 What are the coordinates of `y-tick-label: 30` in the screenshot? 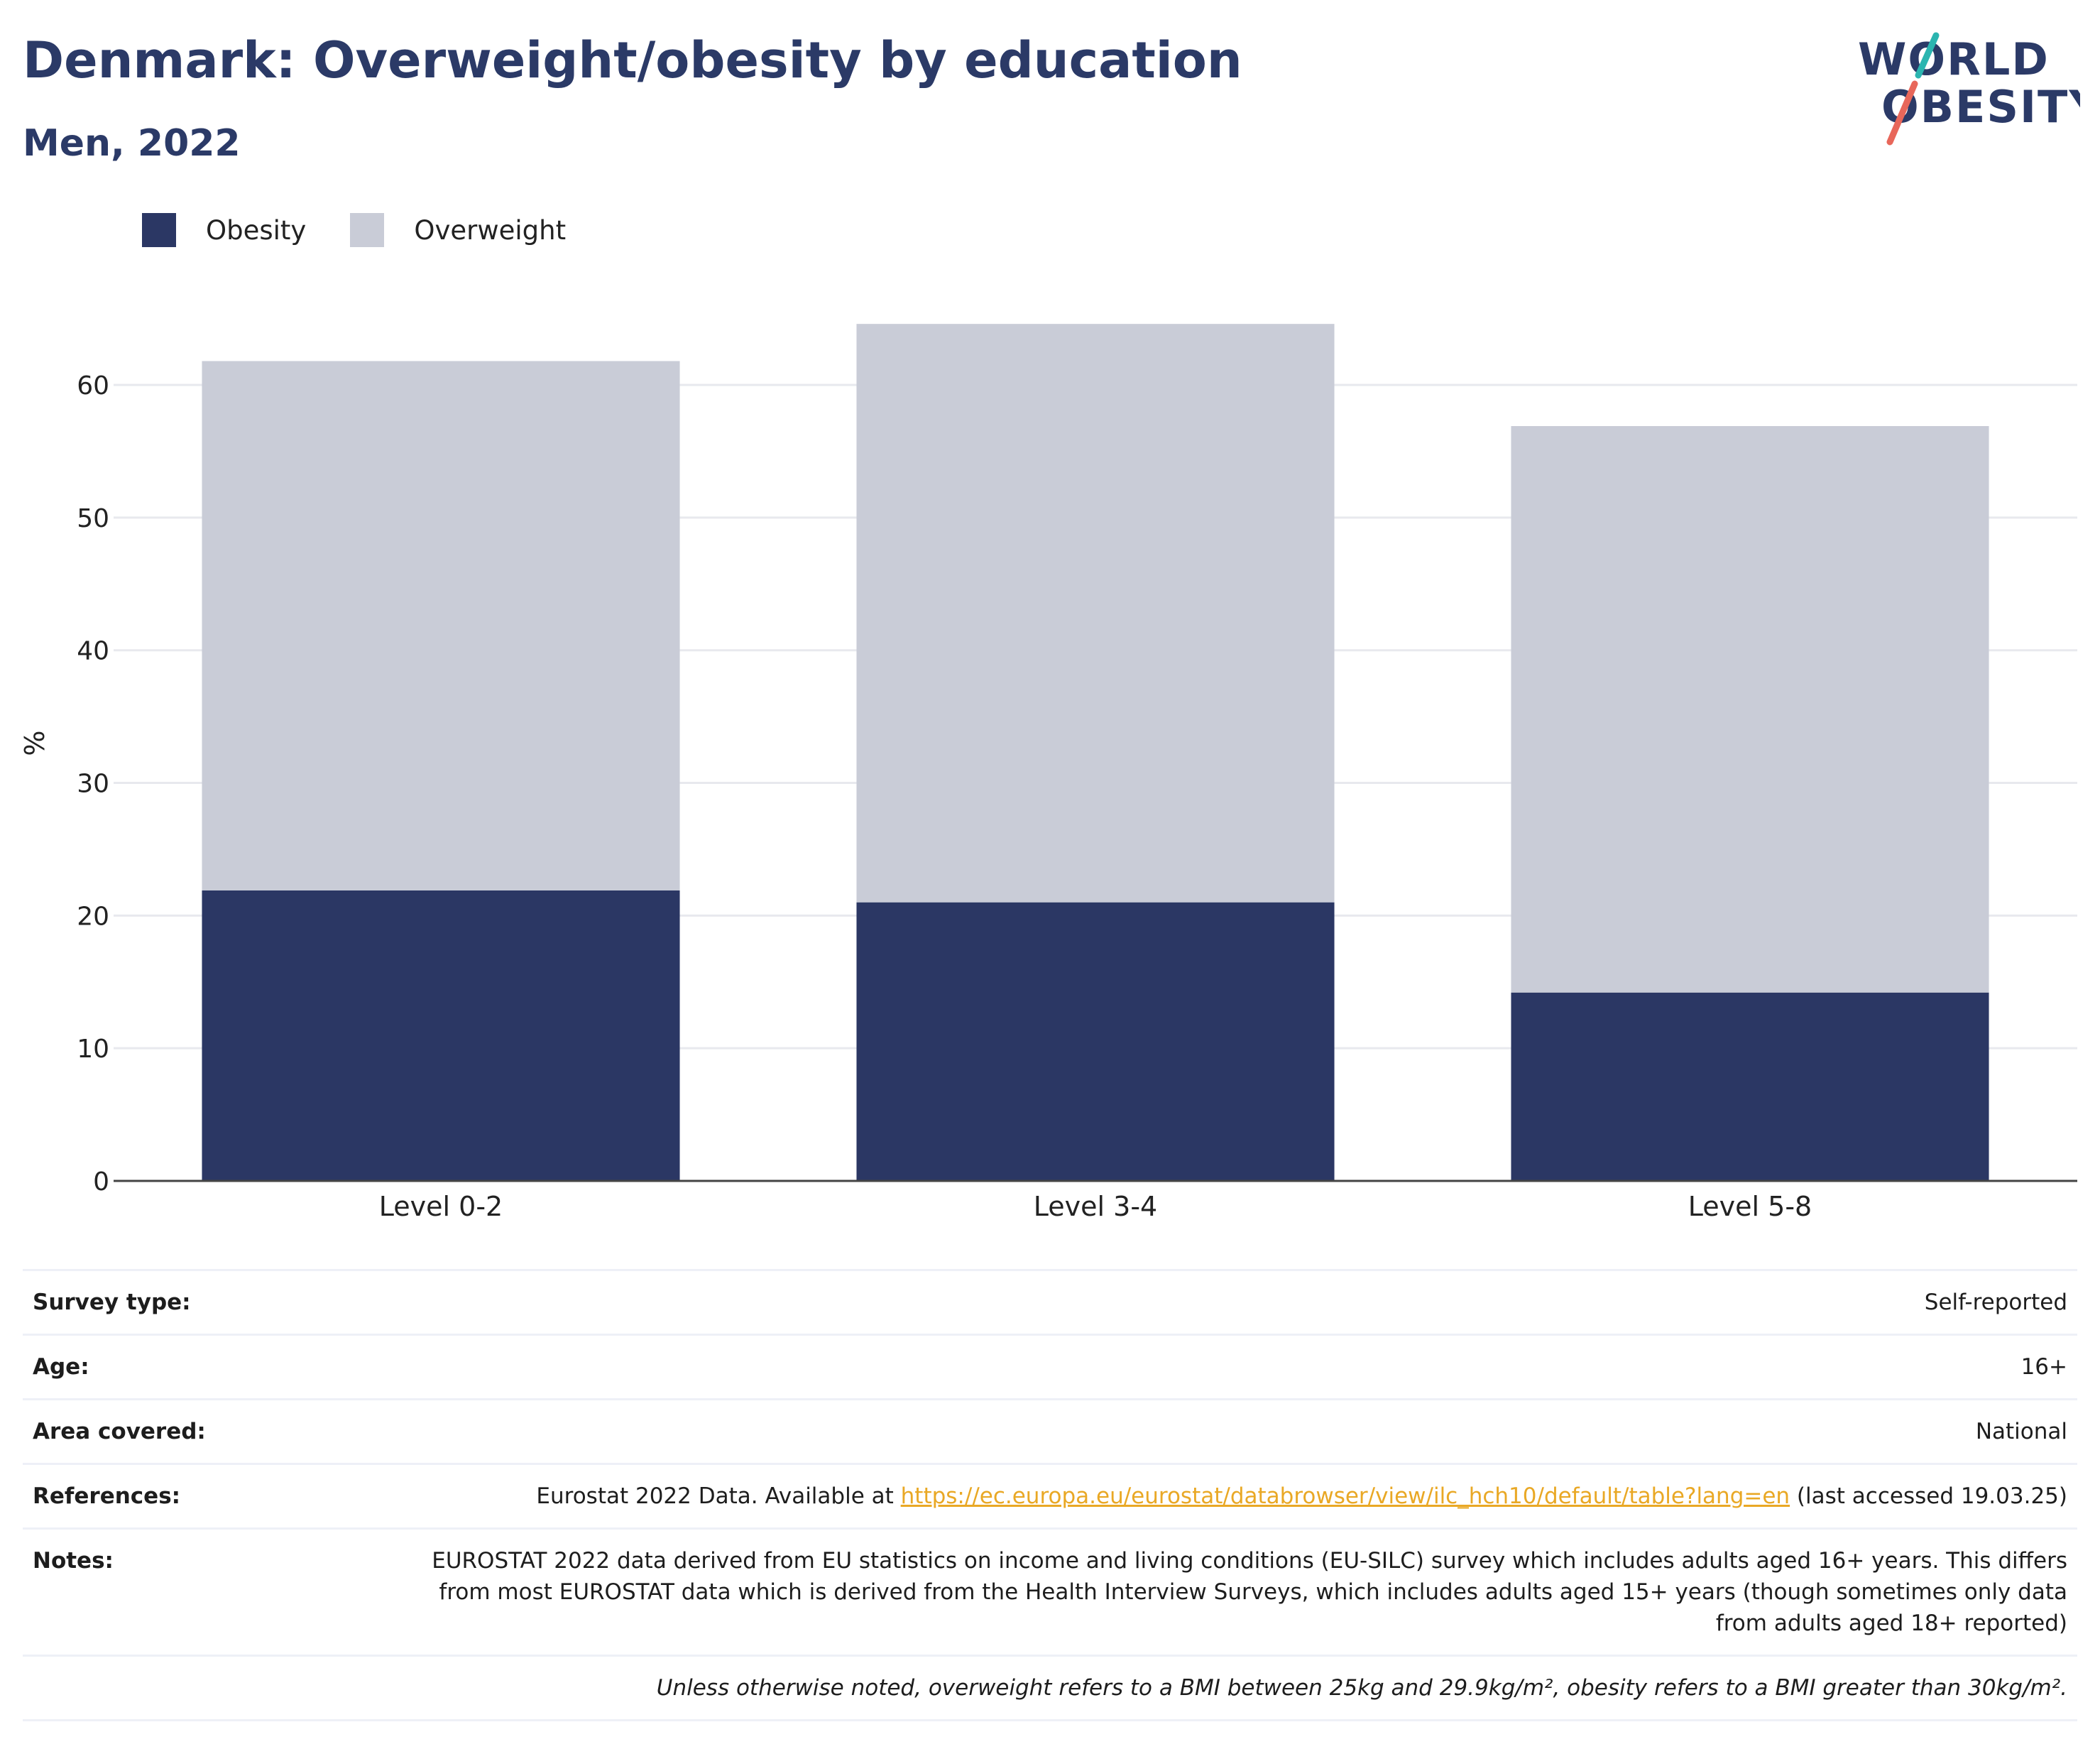 It's located at (93, 784).